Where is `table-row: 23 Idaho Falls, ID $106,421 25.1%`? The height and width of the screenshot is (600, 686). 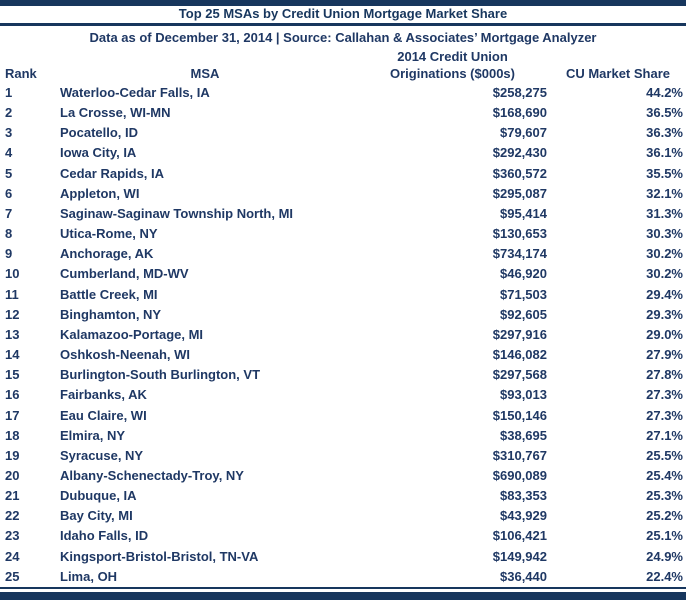 table-row: 23 Idaho Falls, ID $106,421 25.1% is located at coordinates (343, 536).